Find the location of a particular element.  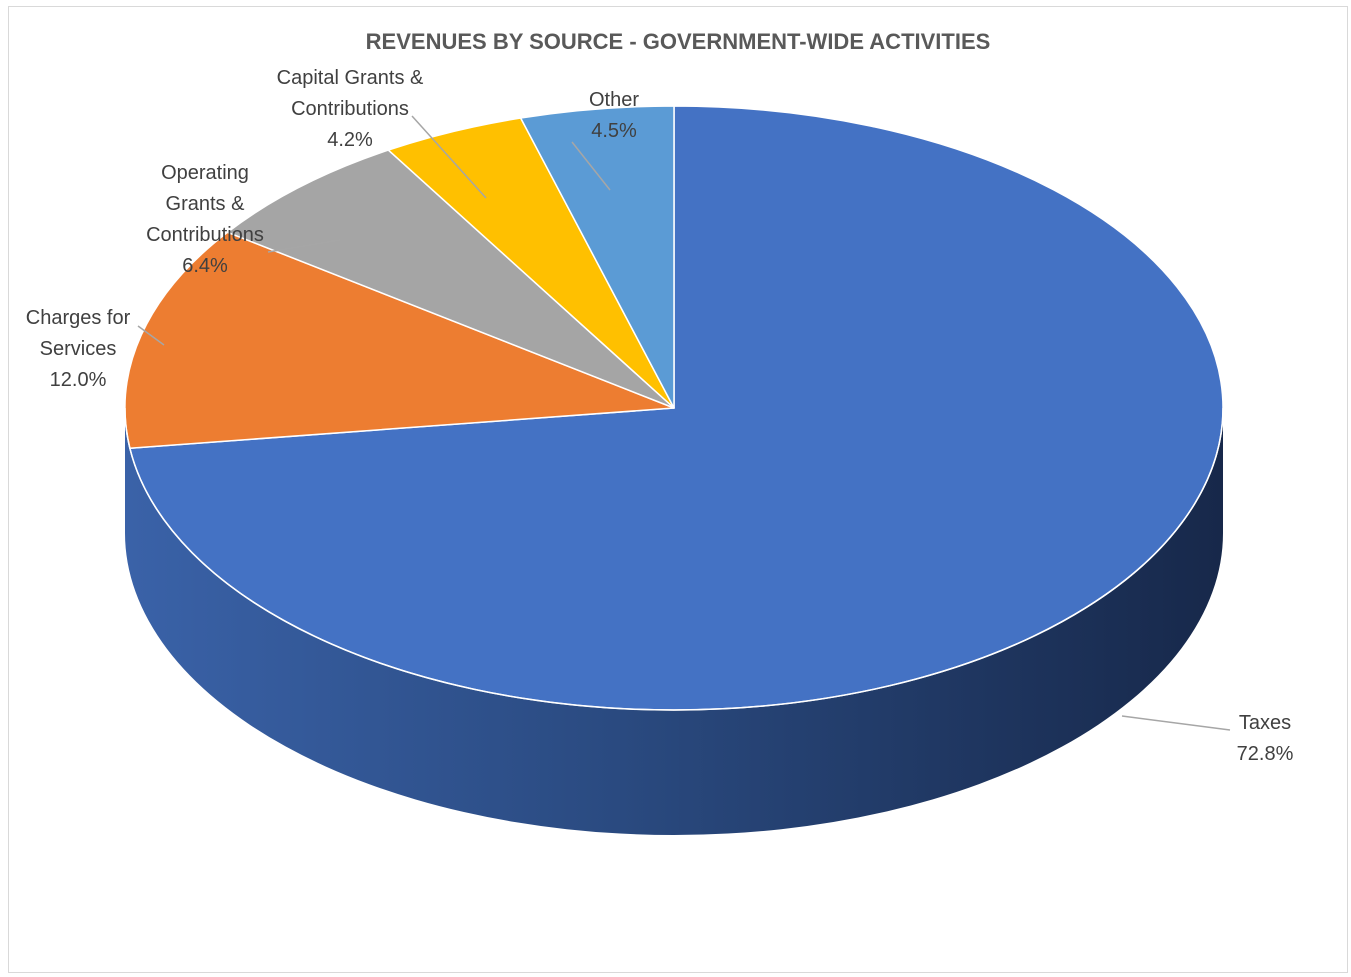

label-capital-pct: 4.2% is located at coordinates (350, 140).